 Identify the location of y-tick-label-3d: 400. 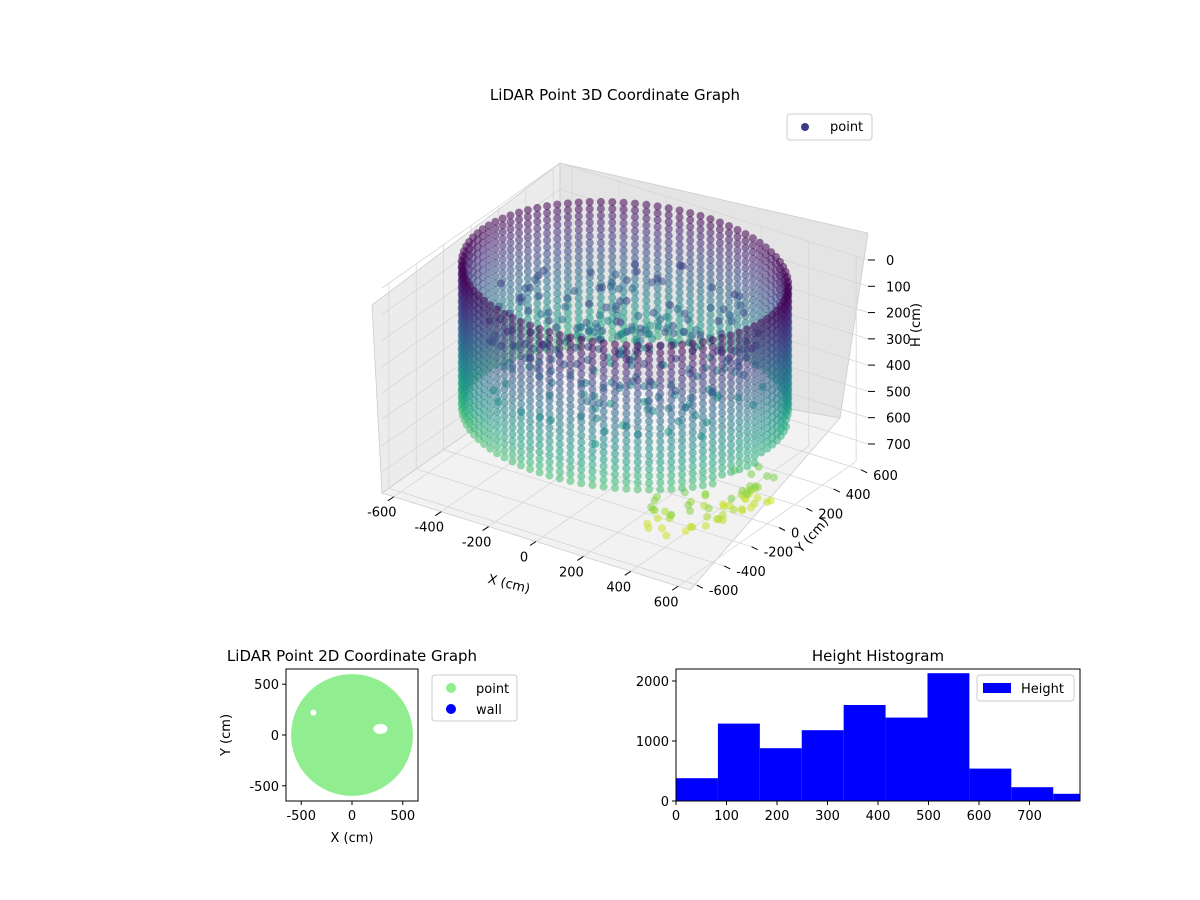
(858, 495).